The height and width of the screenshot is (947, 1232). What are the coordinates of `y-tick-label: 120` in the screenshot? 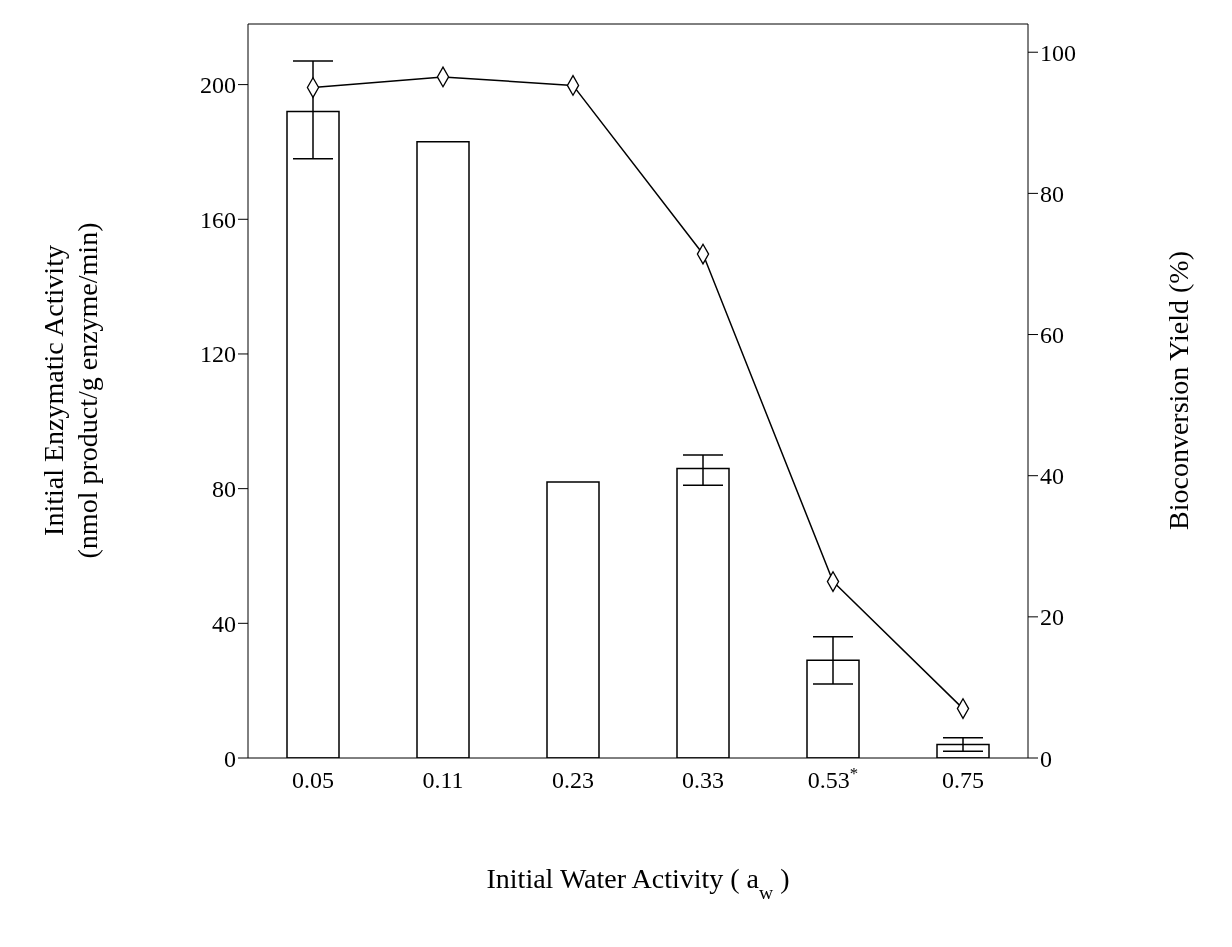 It's located at (218, 354).